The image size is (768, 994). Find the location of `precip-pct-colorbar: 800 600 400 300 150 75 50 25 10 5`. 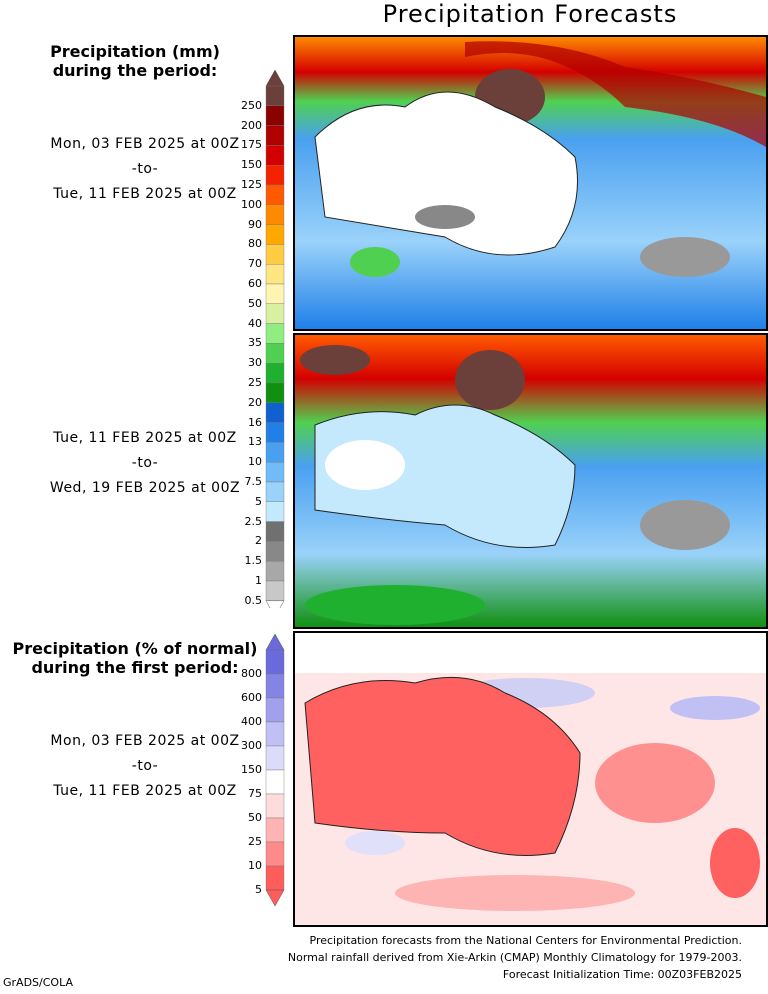

precip-pct-colorbar: 800 600 400 300 150 75 50 25 10 5 is located at coordinates (266, 774).